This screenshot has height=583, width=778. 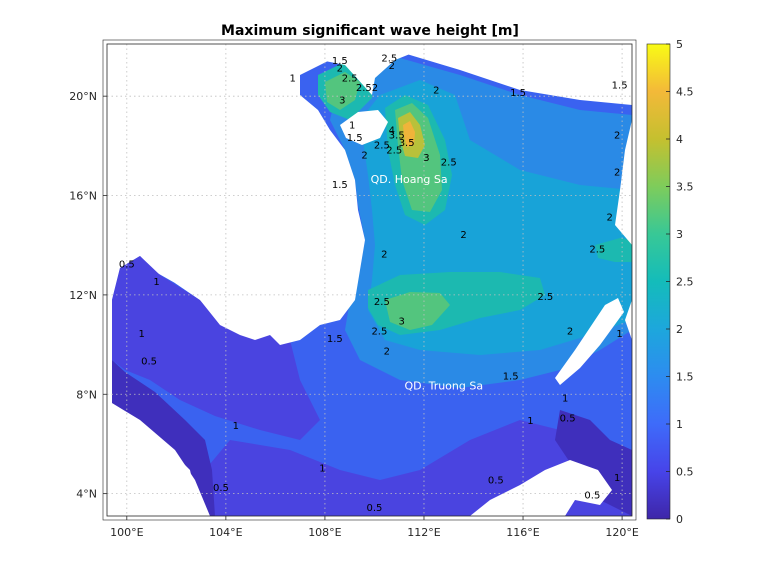 What do you see at coordinates (522, 532) in the screenshot?
I see `x-tick-label: 116°E` at bounding box center [522, 532].